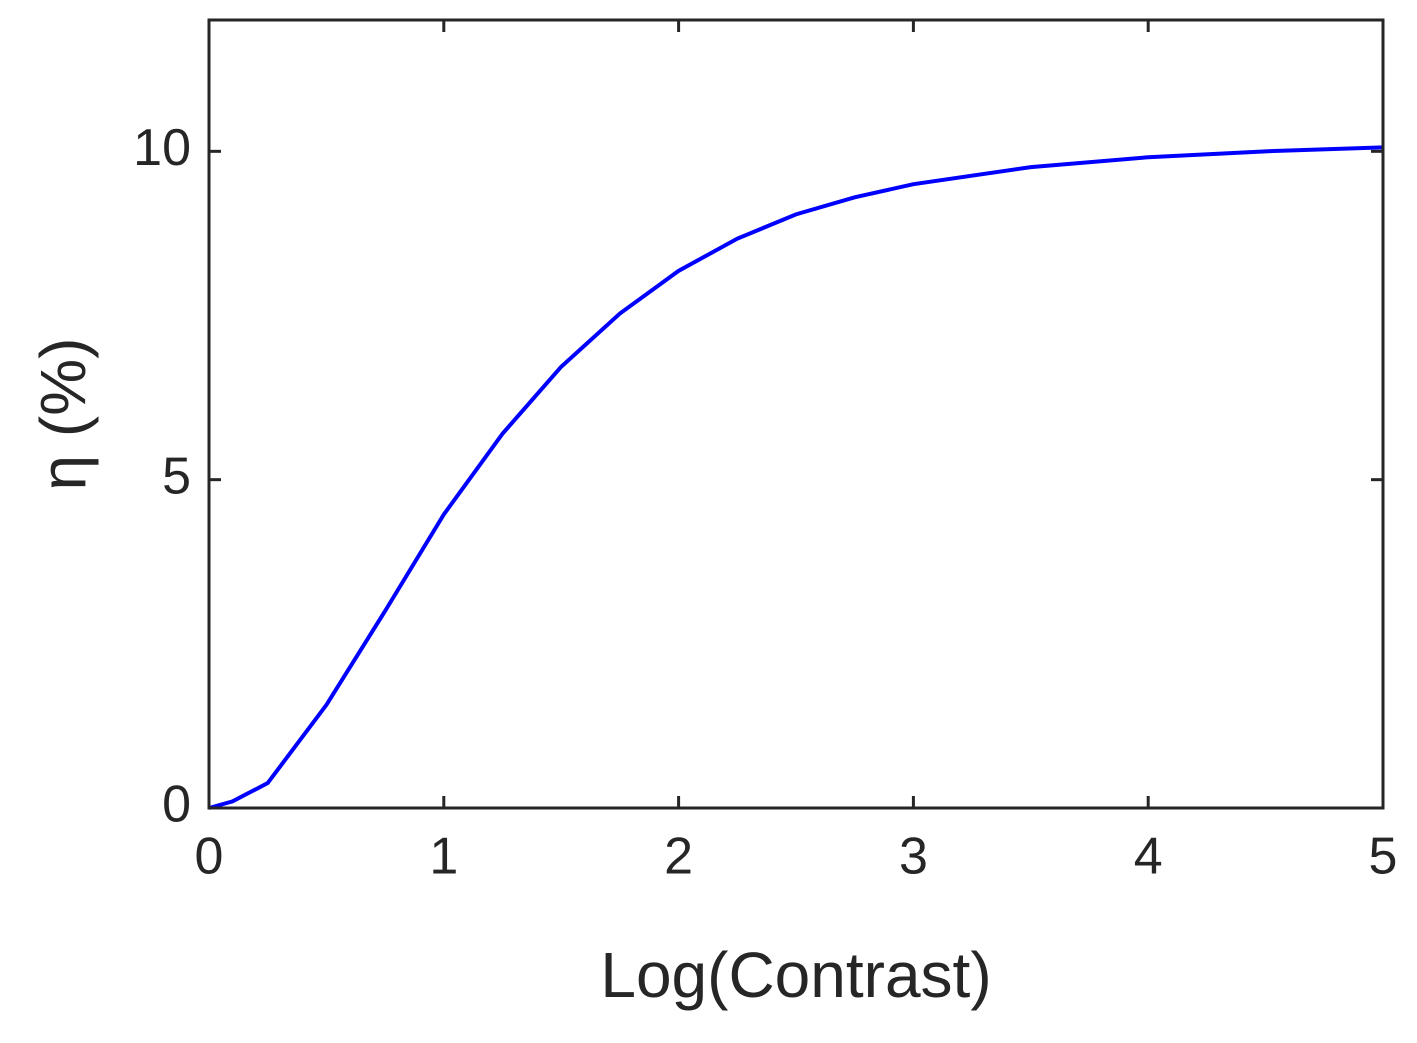 The height and width of the screenshot is (1043, 1417). I want to click on x-axis-label: Log(Contrast), so click(795, 975).